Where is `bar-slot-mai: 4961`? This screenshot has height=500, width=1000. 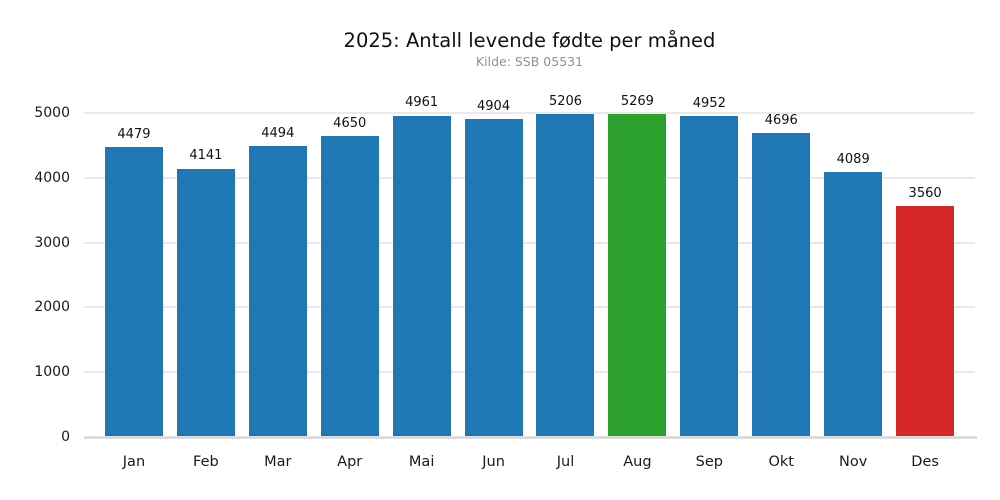
bar-slot-mai: 4961 is located at coordinates (422, 266).